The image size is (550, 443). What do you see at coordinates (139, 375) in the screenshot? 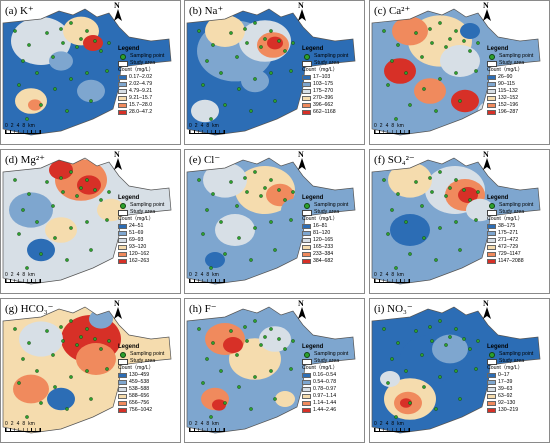
I see `legend-range: 130–459` at bounding box center [139, 375].